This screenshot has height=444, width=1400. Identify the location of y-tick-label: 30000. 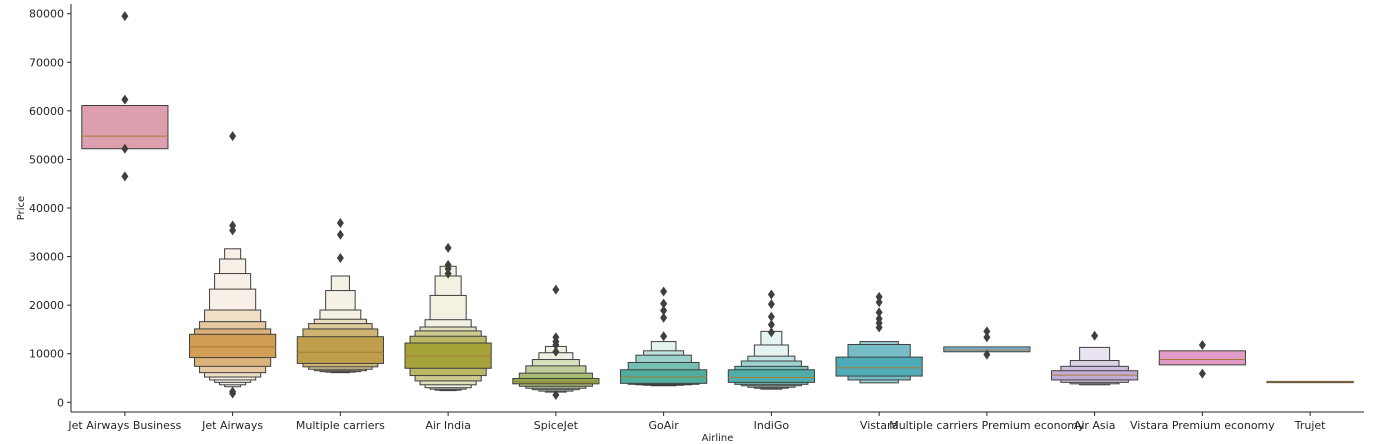
(46, 257).